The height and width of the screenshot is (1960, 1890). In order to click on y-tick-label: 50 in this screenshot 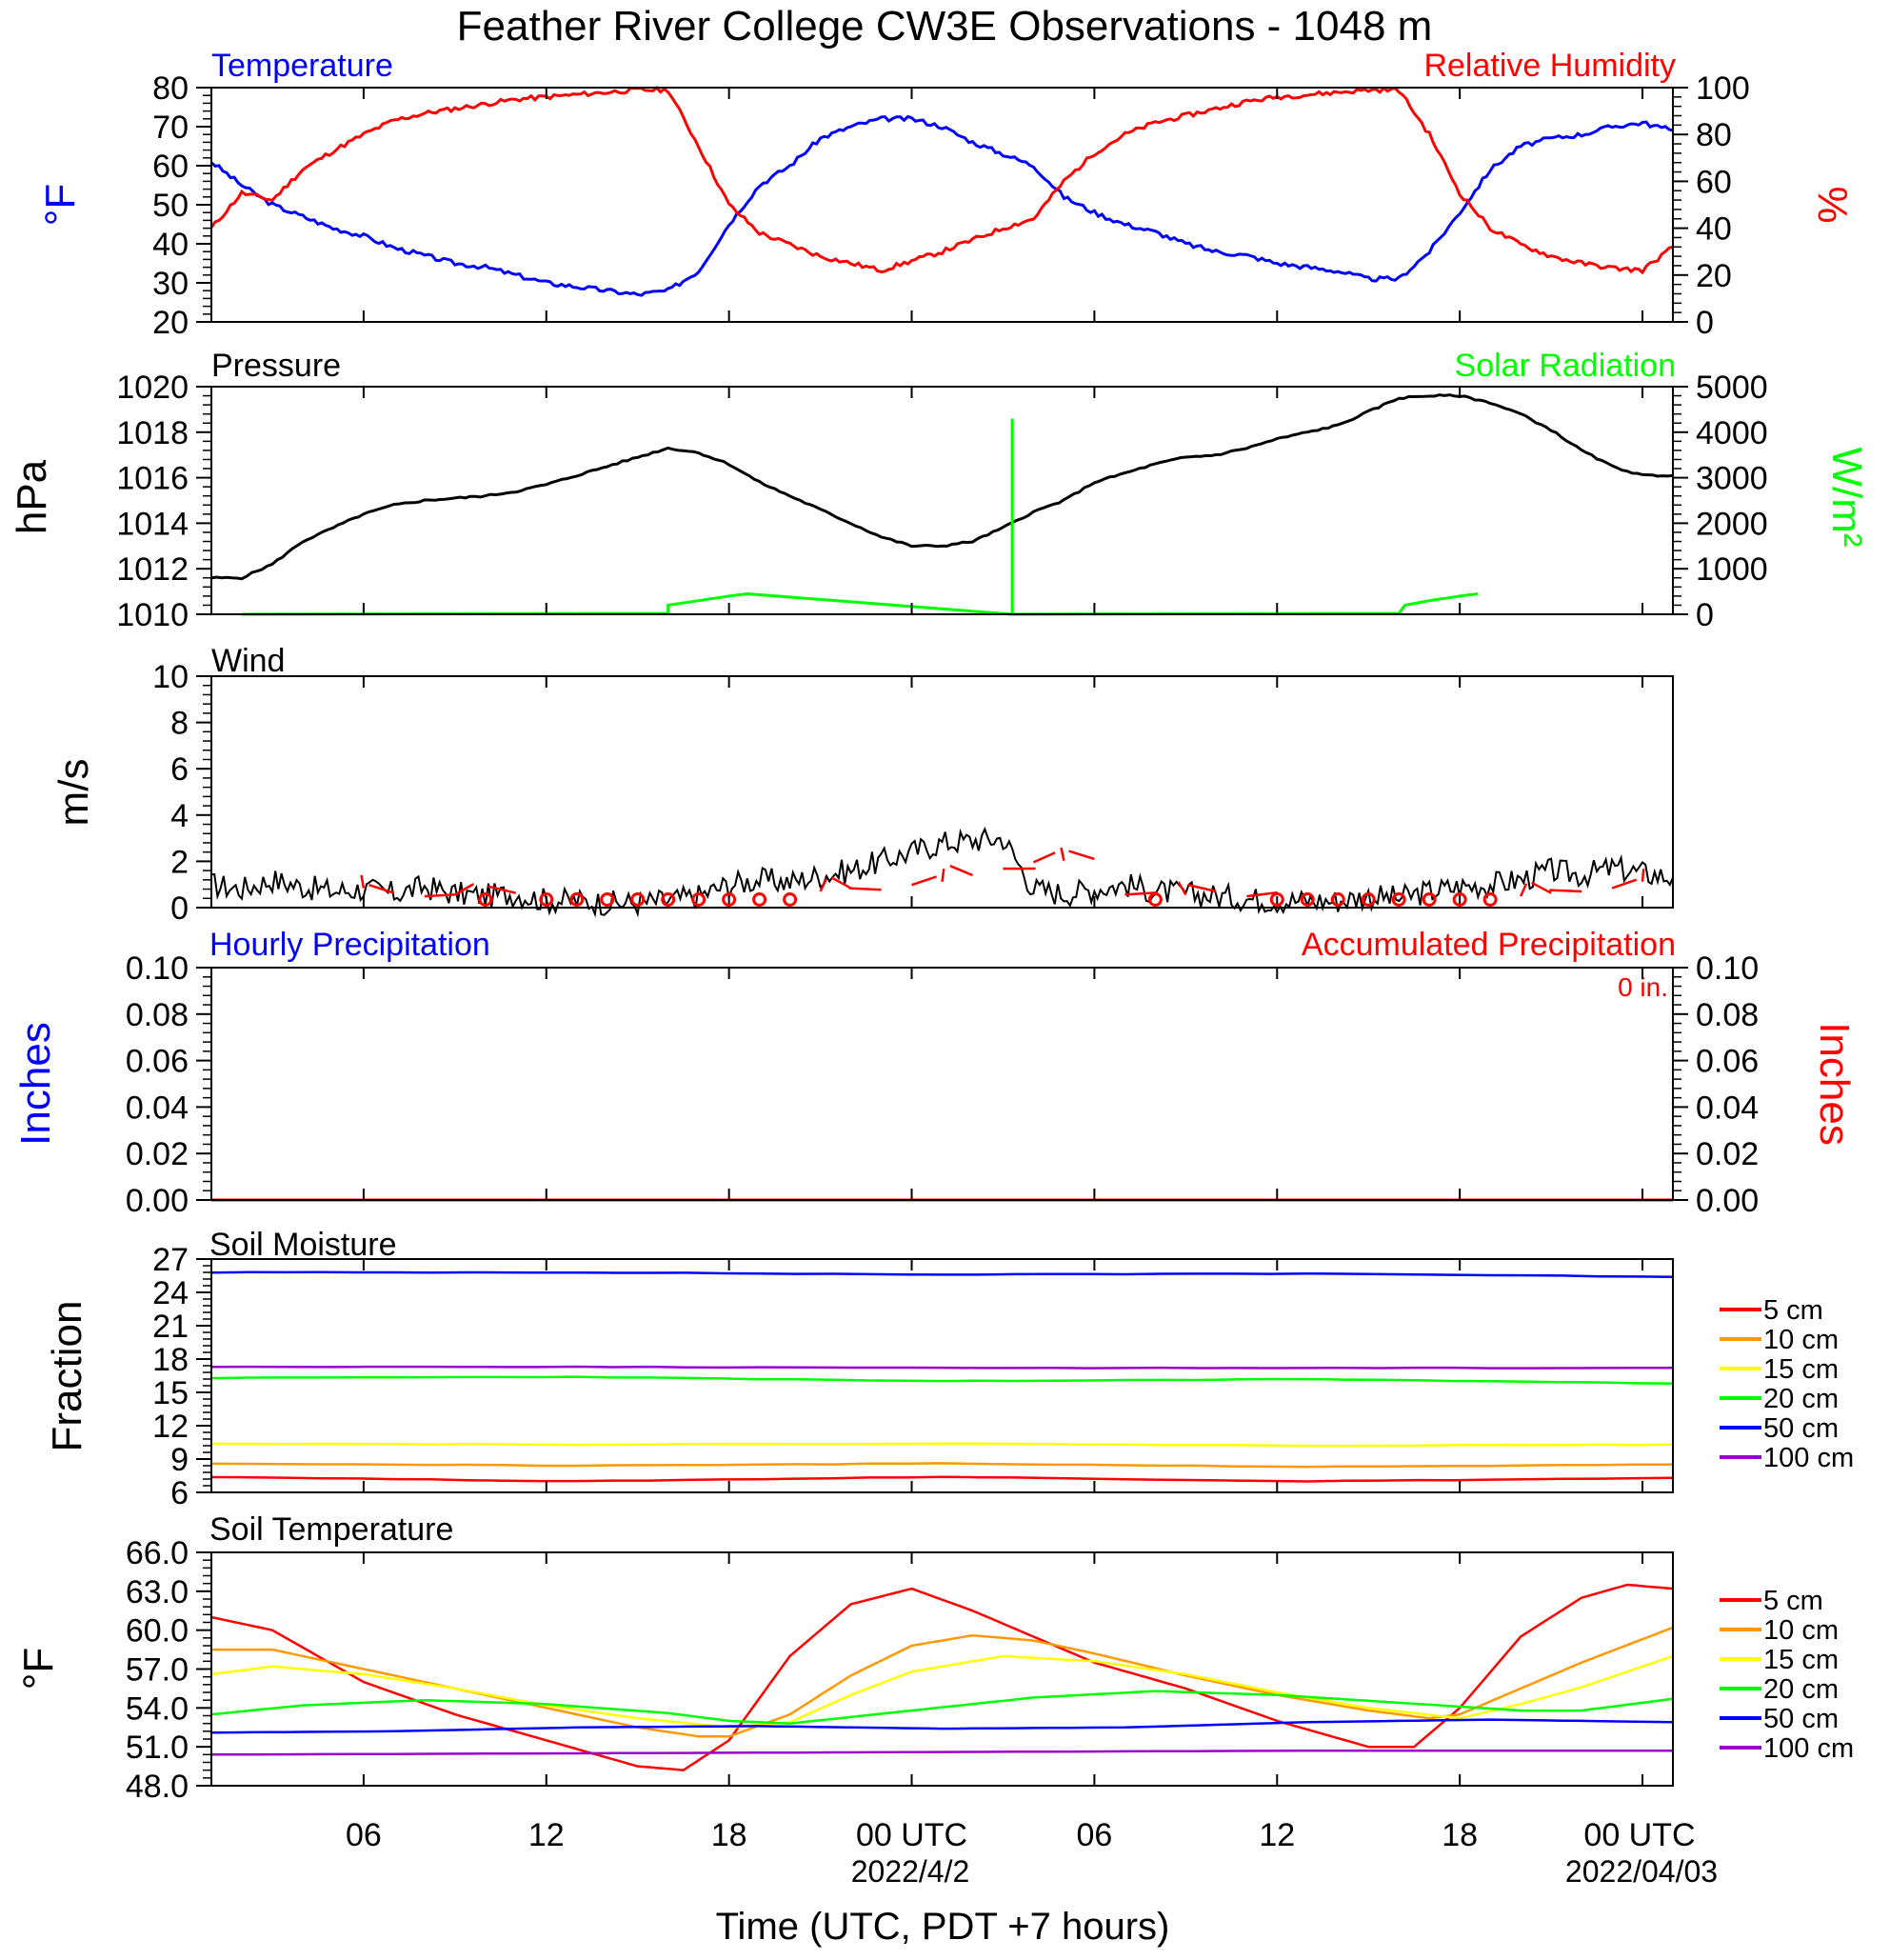, I will do `click(170, 206)`.